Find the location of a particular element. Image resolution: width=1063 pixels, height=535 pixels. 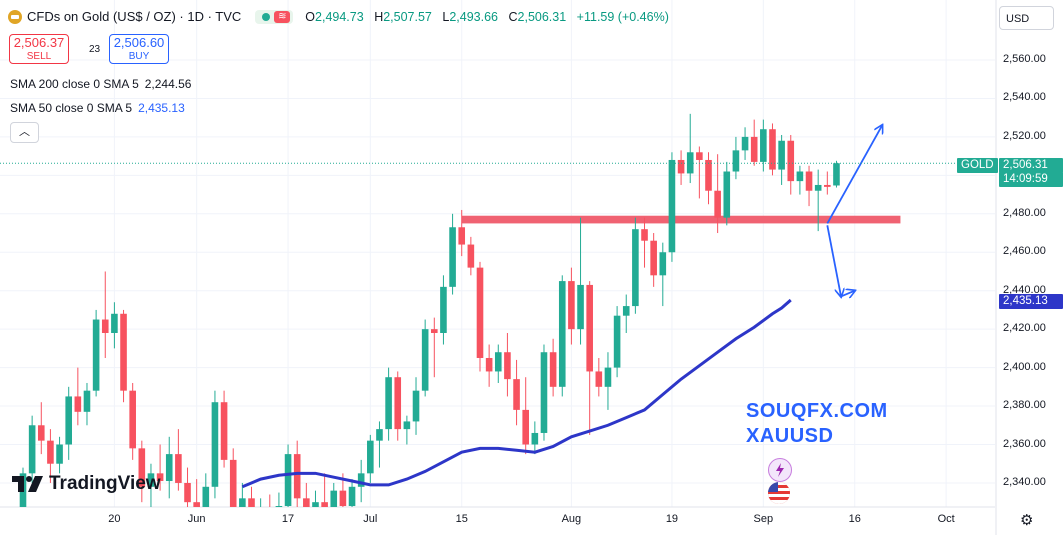

symbol-title: CFDs on Gold (US$ / OZ) · 1D · TVC is located at coordinates (134, 16).